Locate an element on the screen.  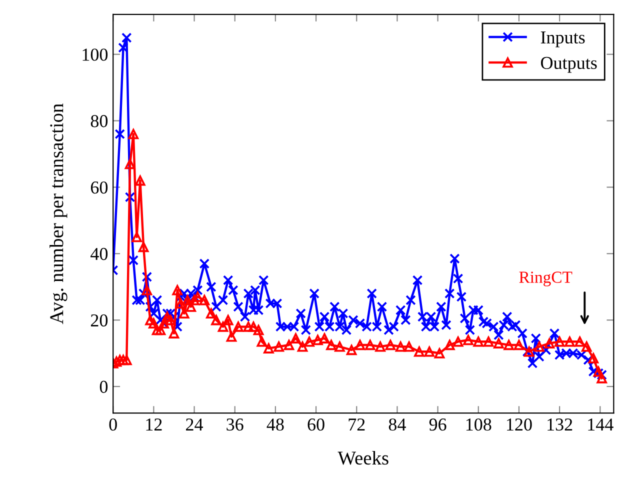
legend-label: Inputs is located at coordinates (562, 40).